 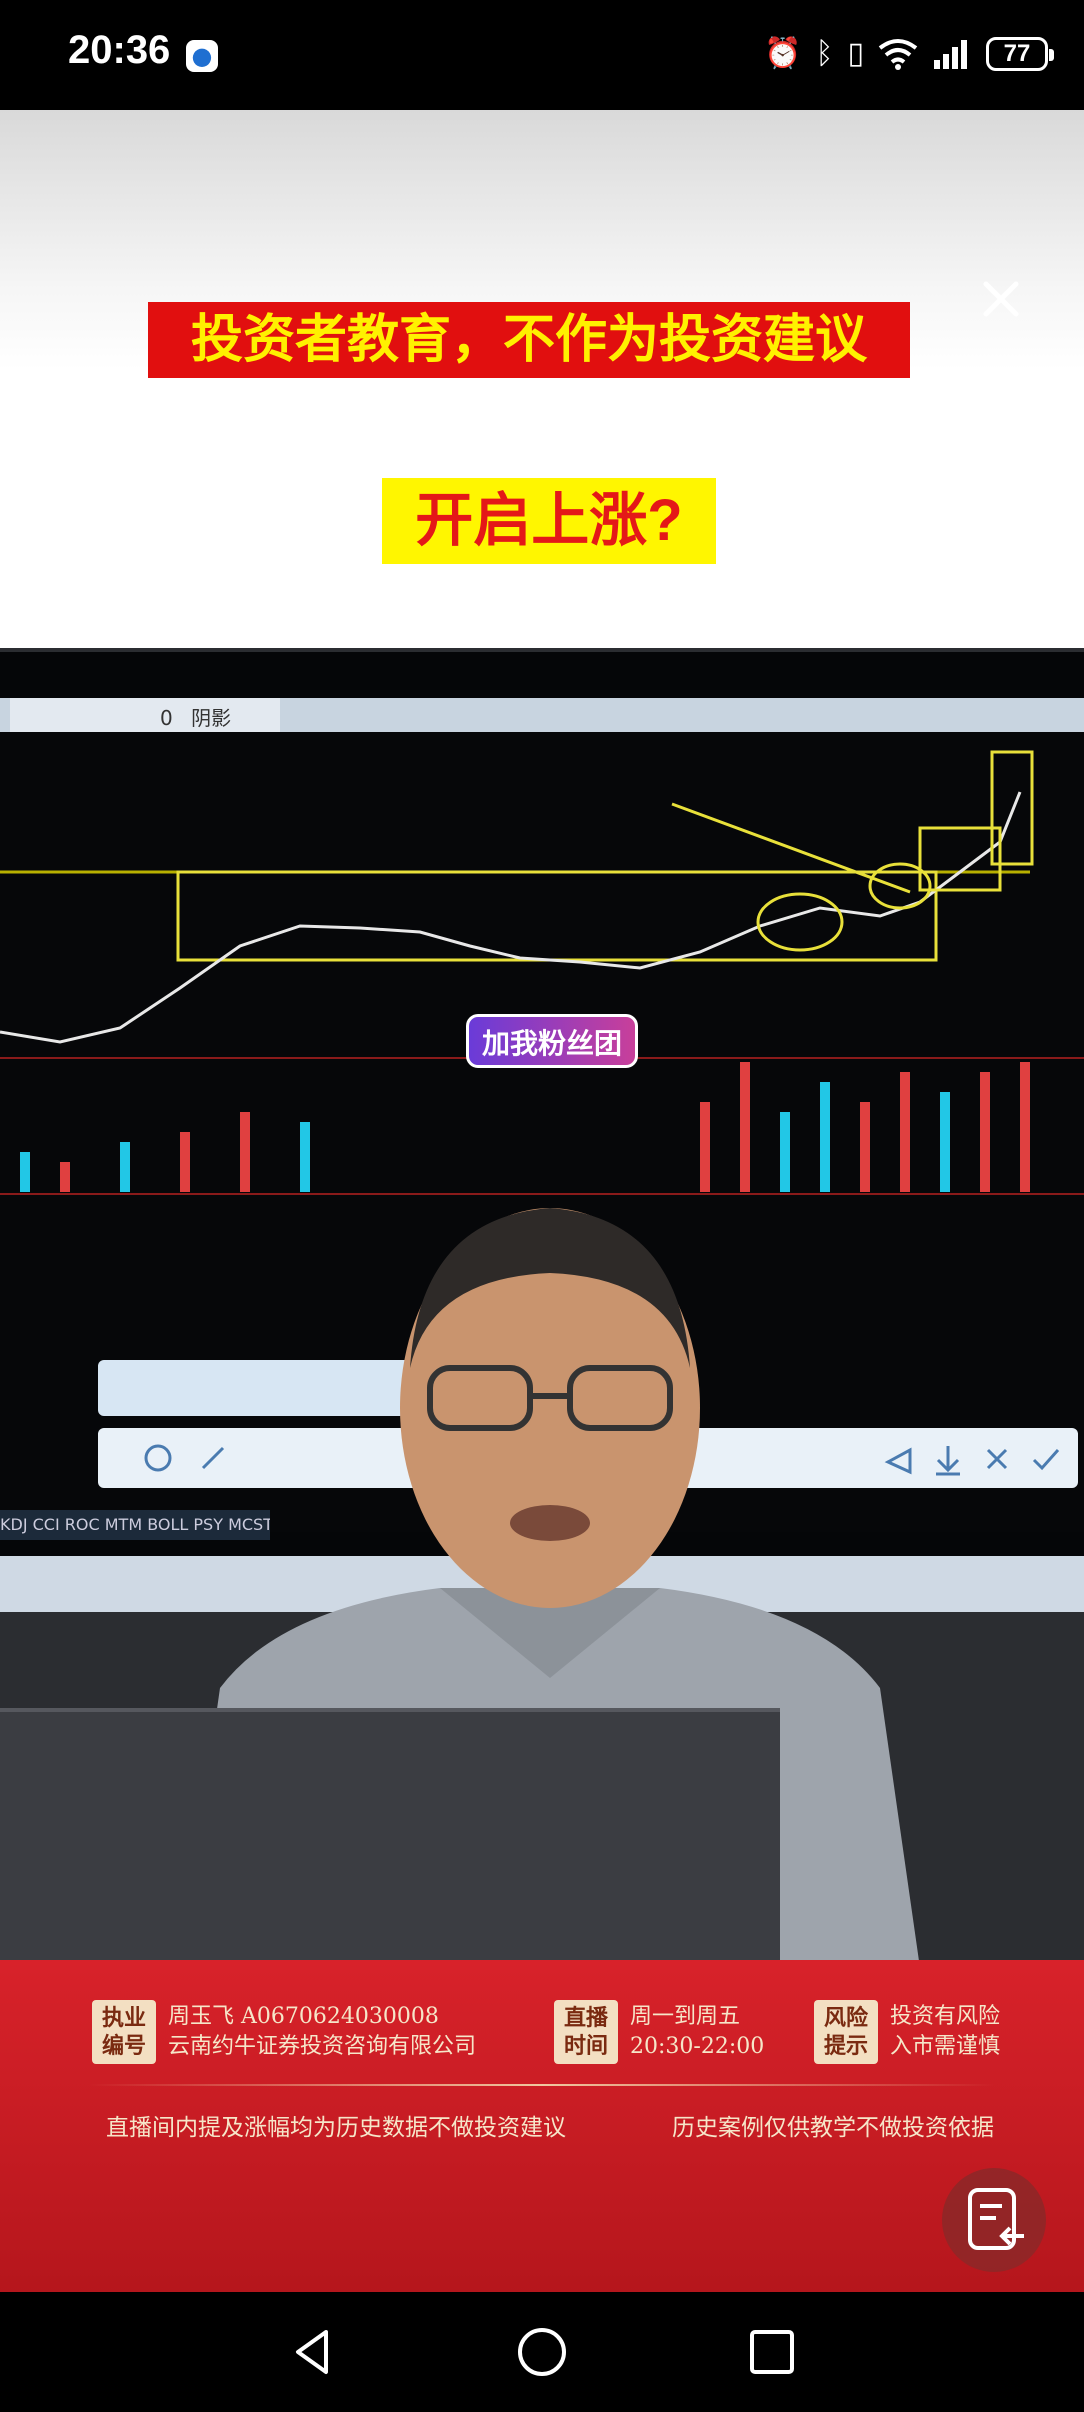 What do you see at coordinates (529, 340) in the screenshot?
I see `disclaimer-label: 投资者教育，不作为投资建议` at bounding box center [529, 340].